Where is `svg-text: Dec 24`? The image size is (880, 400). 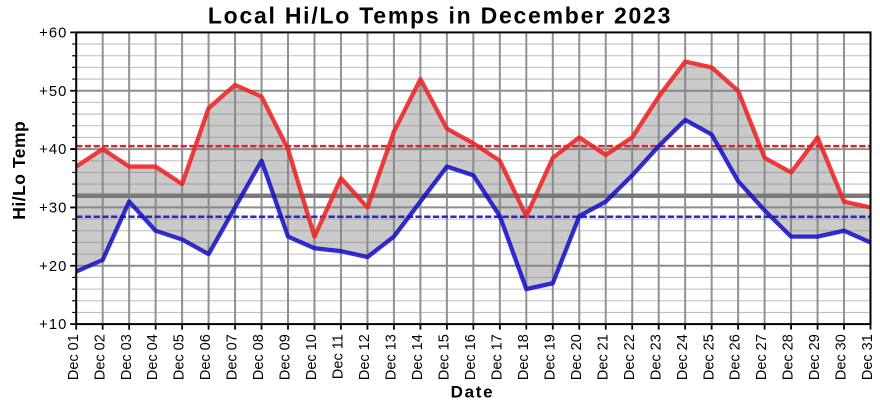
svg-text: Dec 24 is located at coordinates (683, 357).